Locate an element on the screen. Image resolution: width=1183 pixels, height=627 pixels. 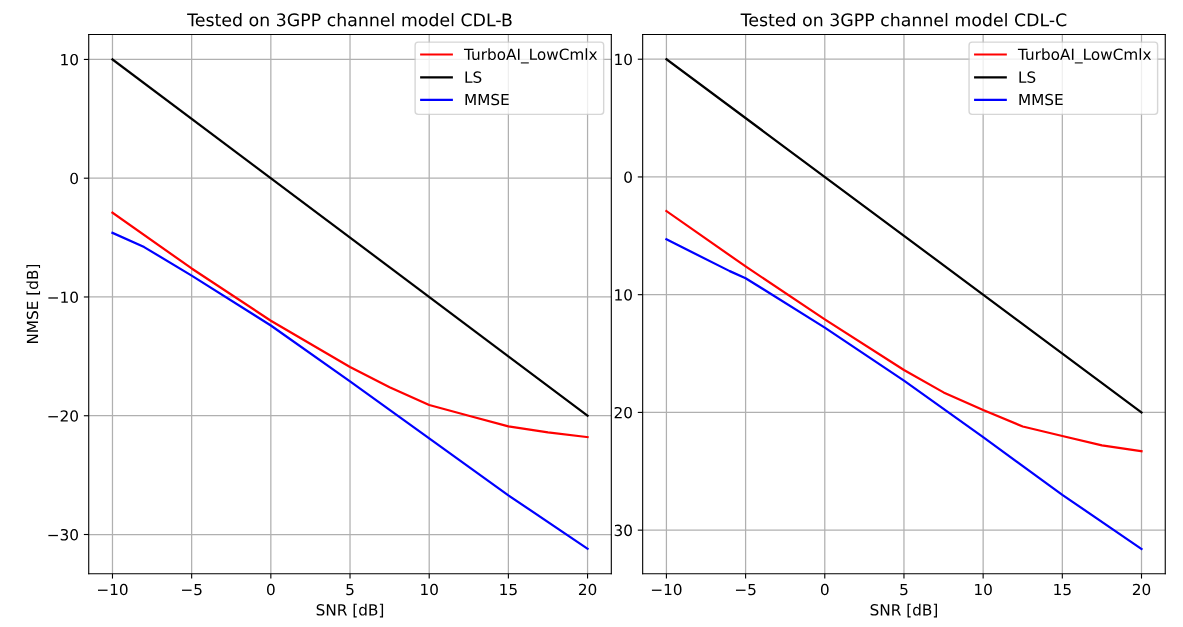
chart-title: Tested on 3GPP channel model CDL-B is located at coordinates (349, 19).